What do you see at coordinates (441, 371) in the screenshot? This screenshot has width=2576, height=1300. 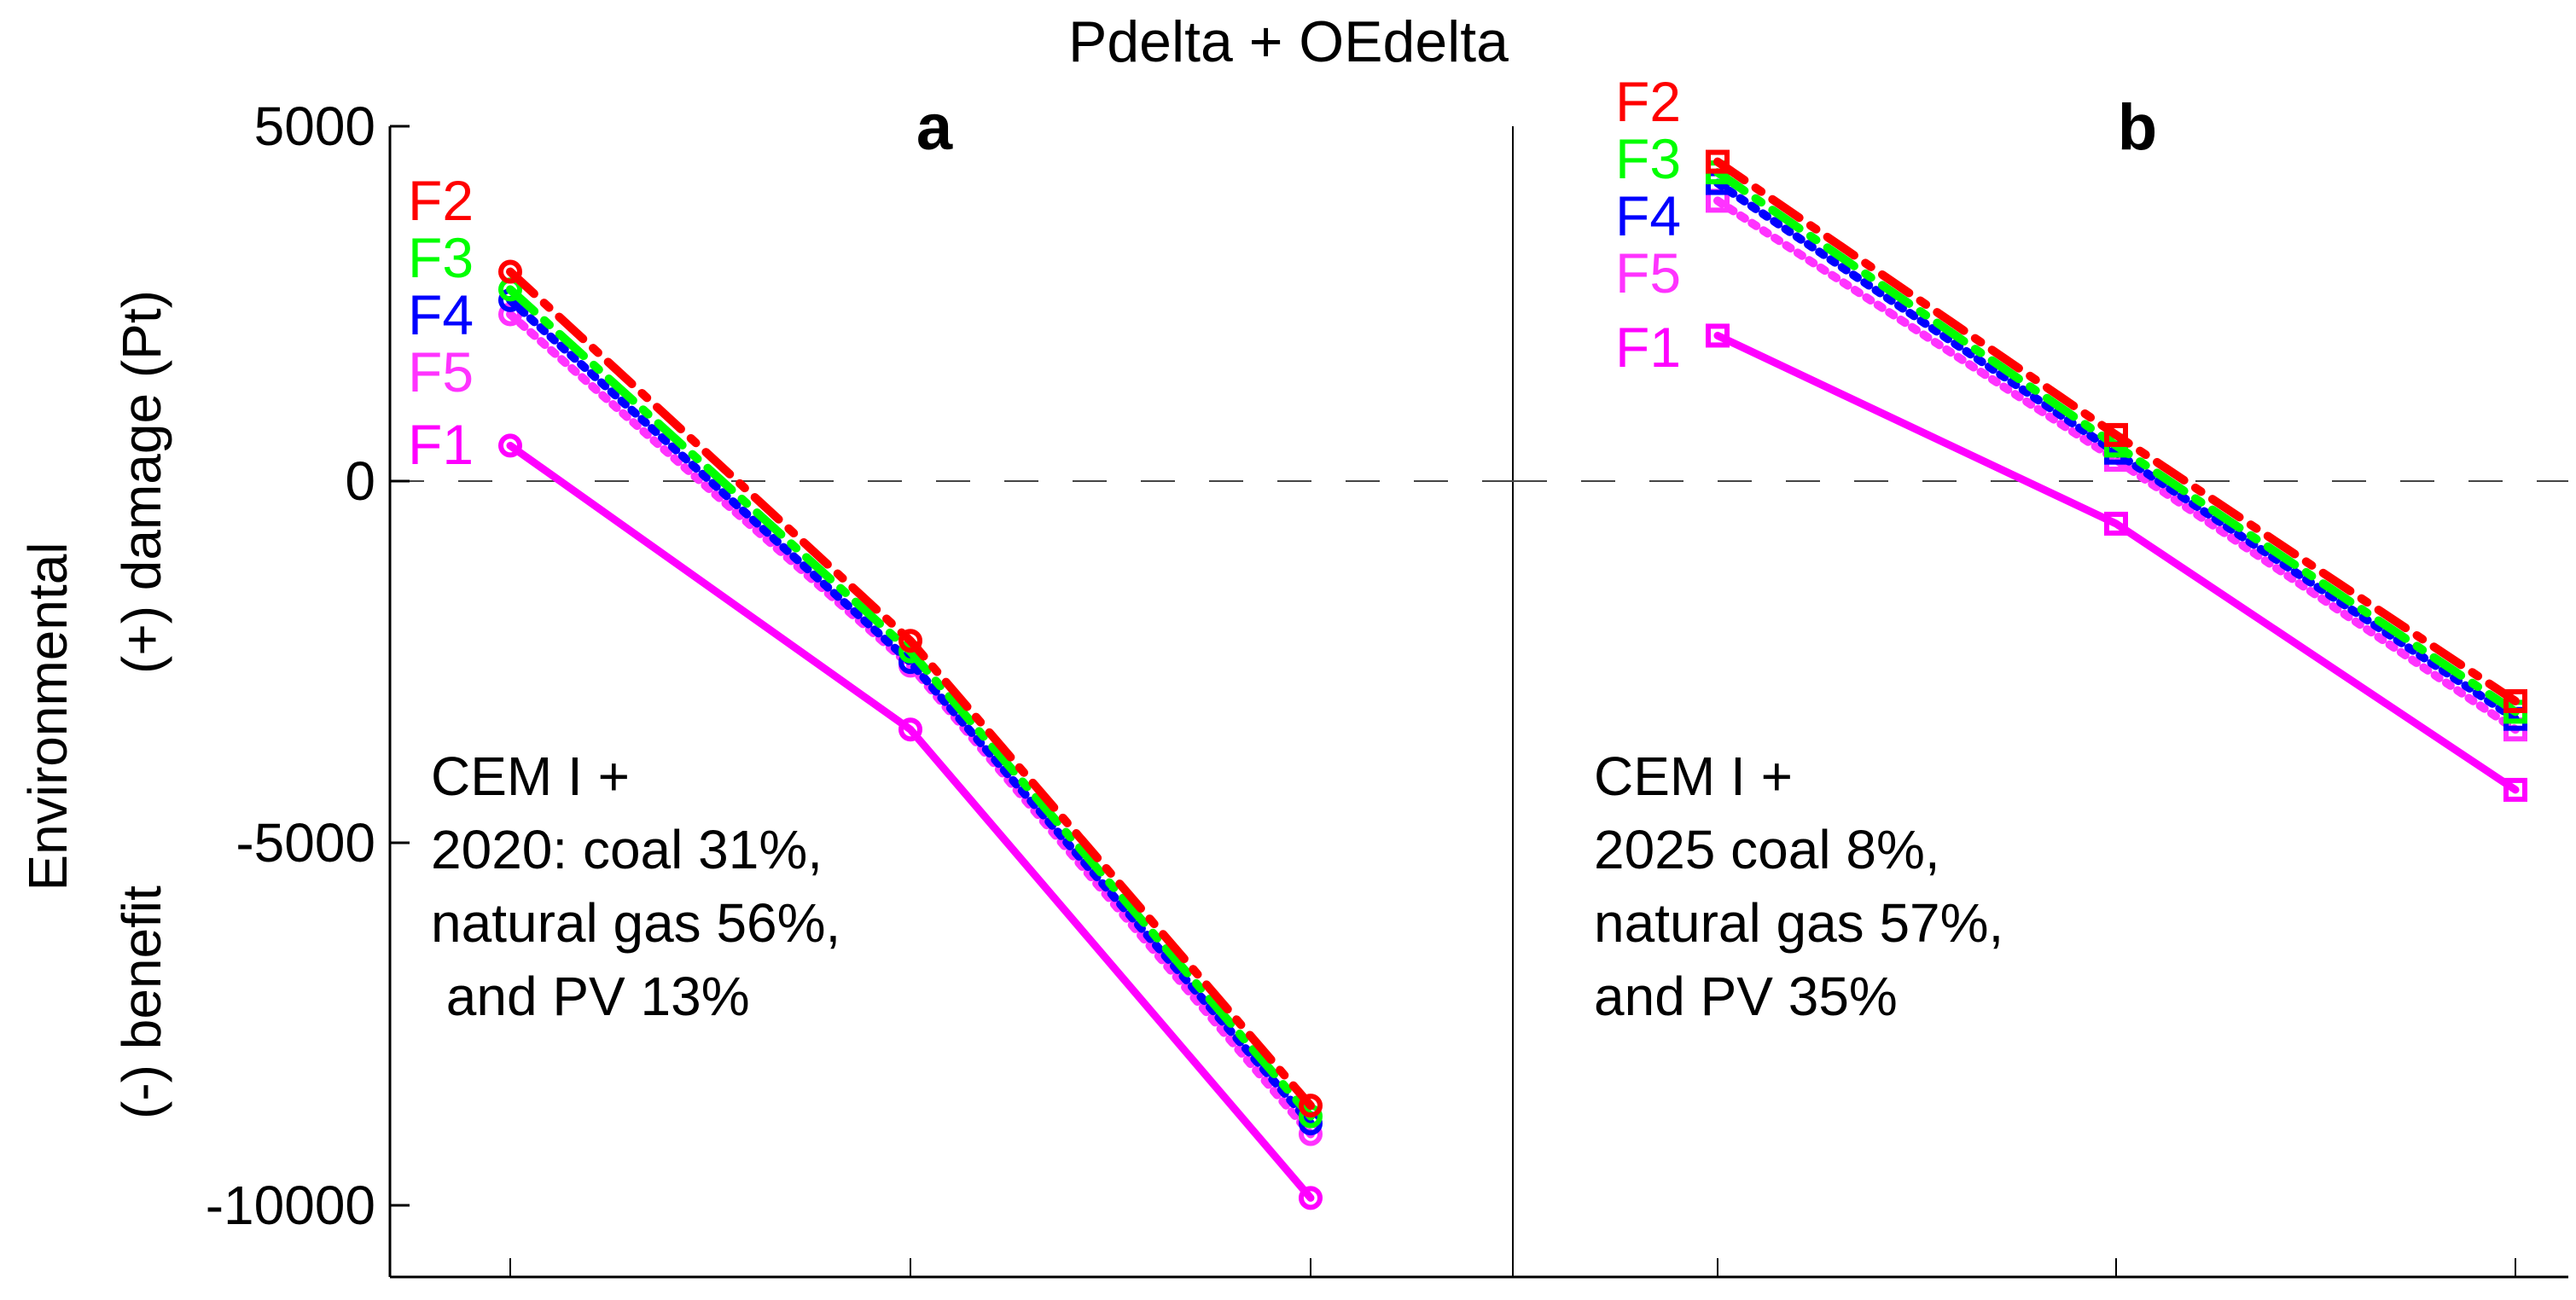 I see `series-label-a-f5: F5` at bounding box center [441, 371].